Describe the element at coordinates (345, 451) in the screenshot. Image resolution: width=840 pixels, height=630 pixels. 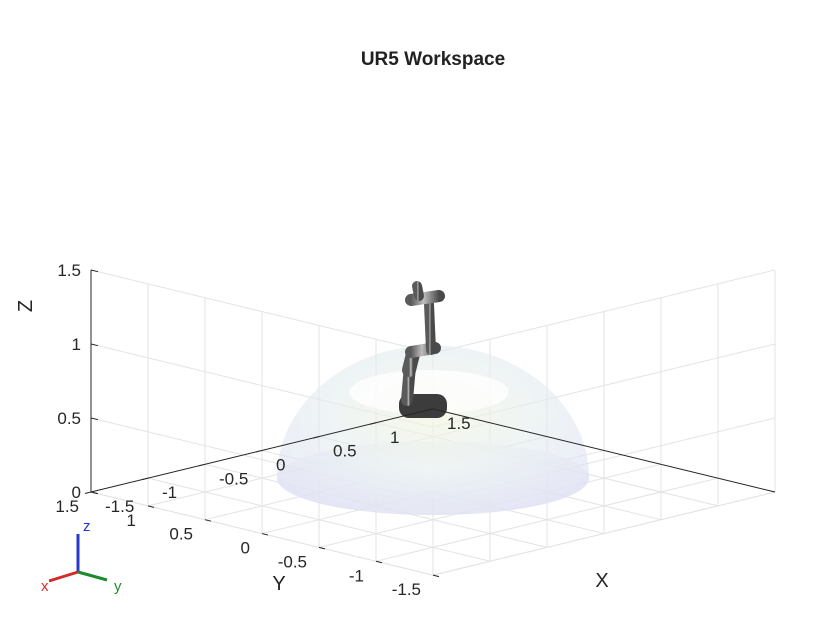
I see `x-tick-label: 0.5` at that location.